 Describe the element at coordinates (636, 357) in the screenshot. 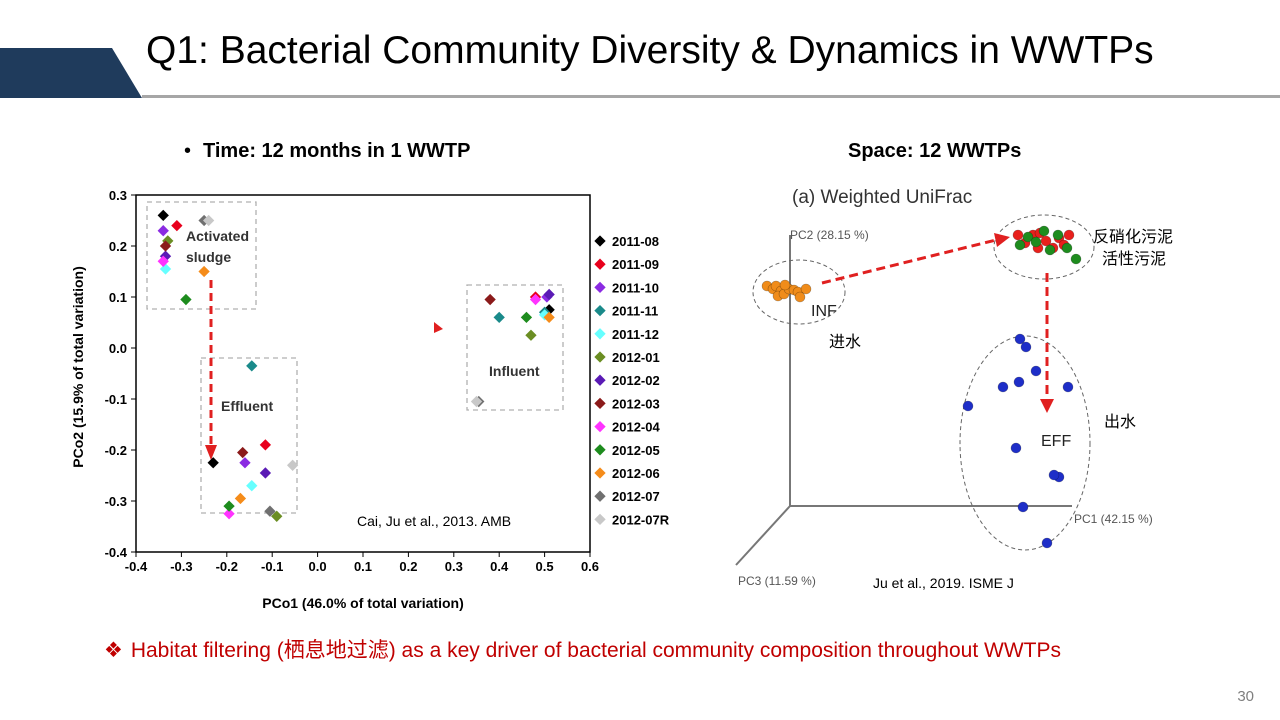

I see `legend-label: 2012-01` at that location.